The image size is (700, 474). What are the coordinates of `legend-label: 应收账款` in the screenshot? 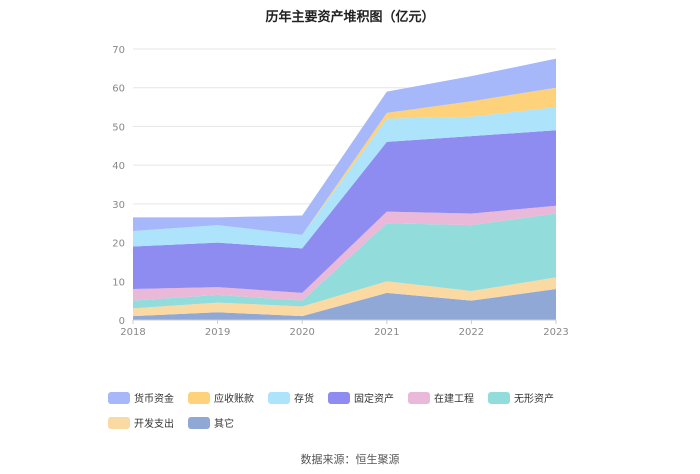 It's located at (234, 399).